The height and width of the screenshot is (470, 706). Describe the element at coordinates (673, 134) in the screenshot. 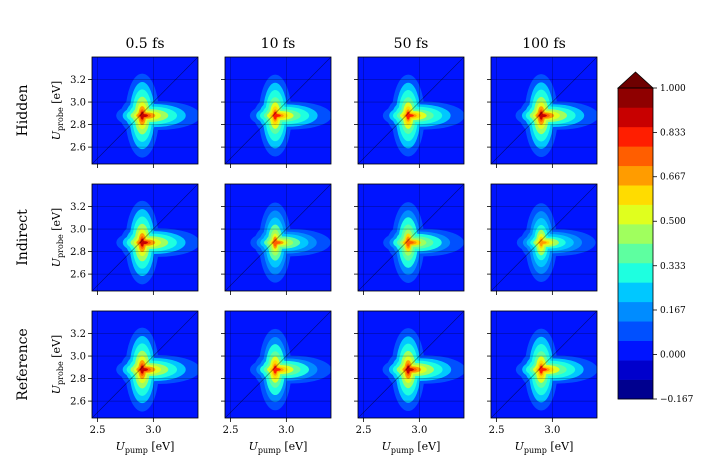

I see `colorbar-tick-label: 0.833` at that location.